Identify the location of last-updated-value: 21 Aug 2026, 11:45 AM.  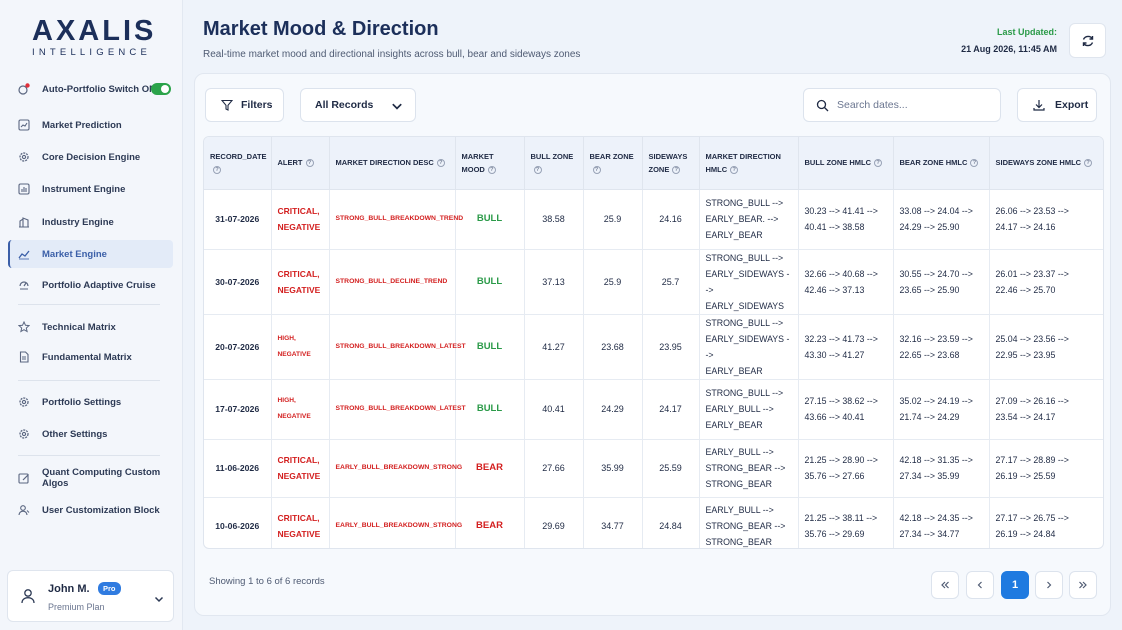
(1009, 49).